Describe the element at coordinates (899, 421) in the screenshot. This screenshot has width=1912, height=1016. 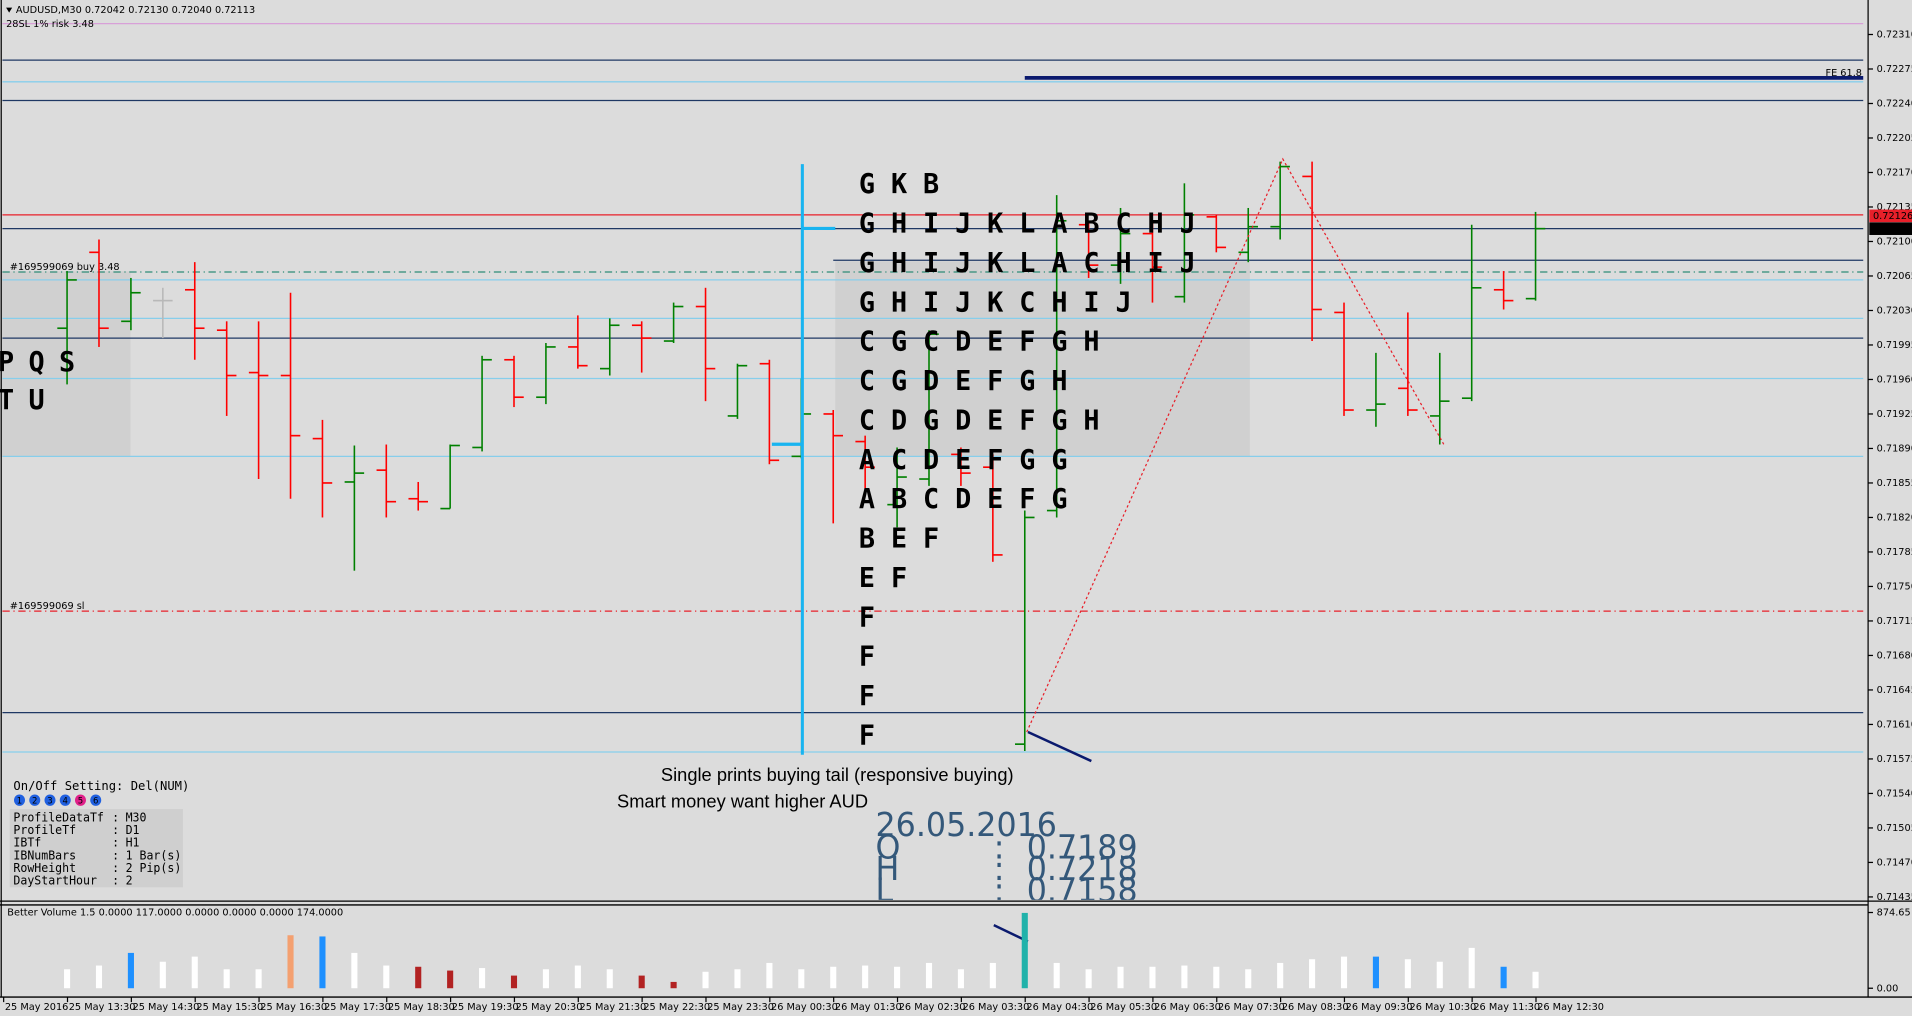
I see `profile-letter: D` at that location.